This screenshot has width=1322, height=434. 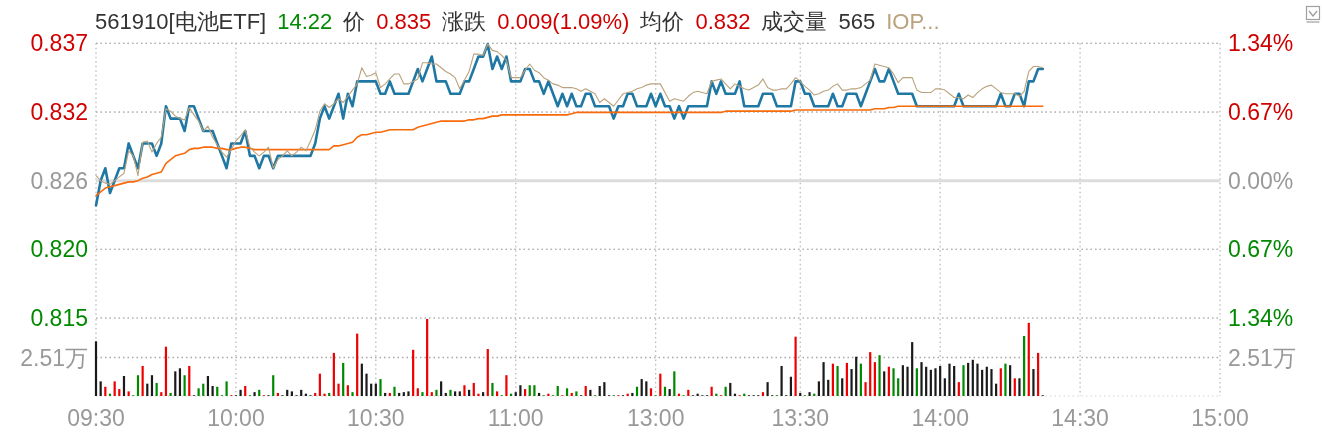 I want to click on y-tick-label: 0.826, so click(x=59, y=180).